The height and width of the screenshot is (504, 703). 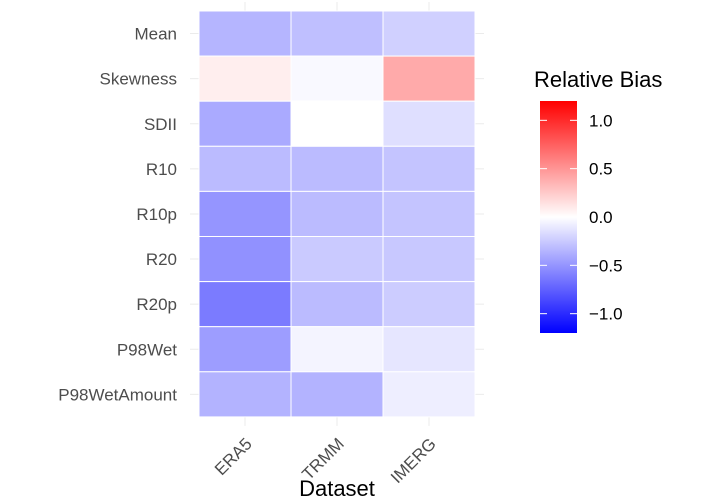 What do you see at coordinates (233, 456) in the screenshot?
I see `x-tick-label: ERA5` at bounding box center [233, 456].